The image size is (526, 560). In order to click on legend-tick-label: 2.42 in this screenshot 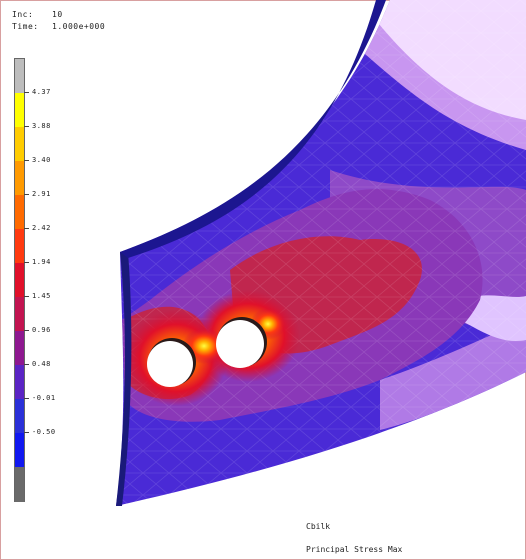, I will do `click(41, 228)`.